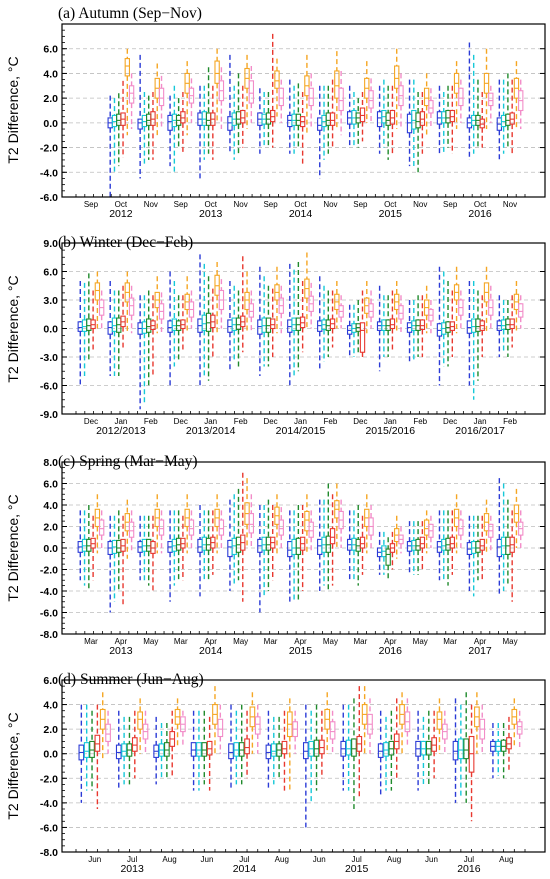 This screenshot has width=550, height=879. I want to click on y-tick-label: -4.0, so click(49, 592).